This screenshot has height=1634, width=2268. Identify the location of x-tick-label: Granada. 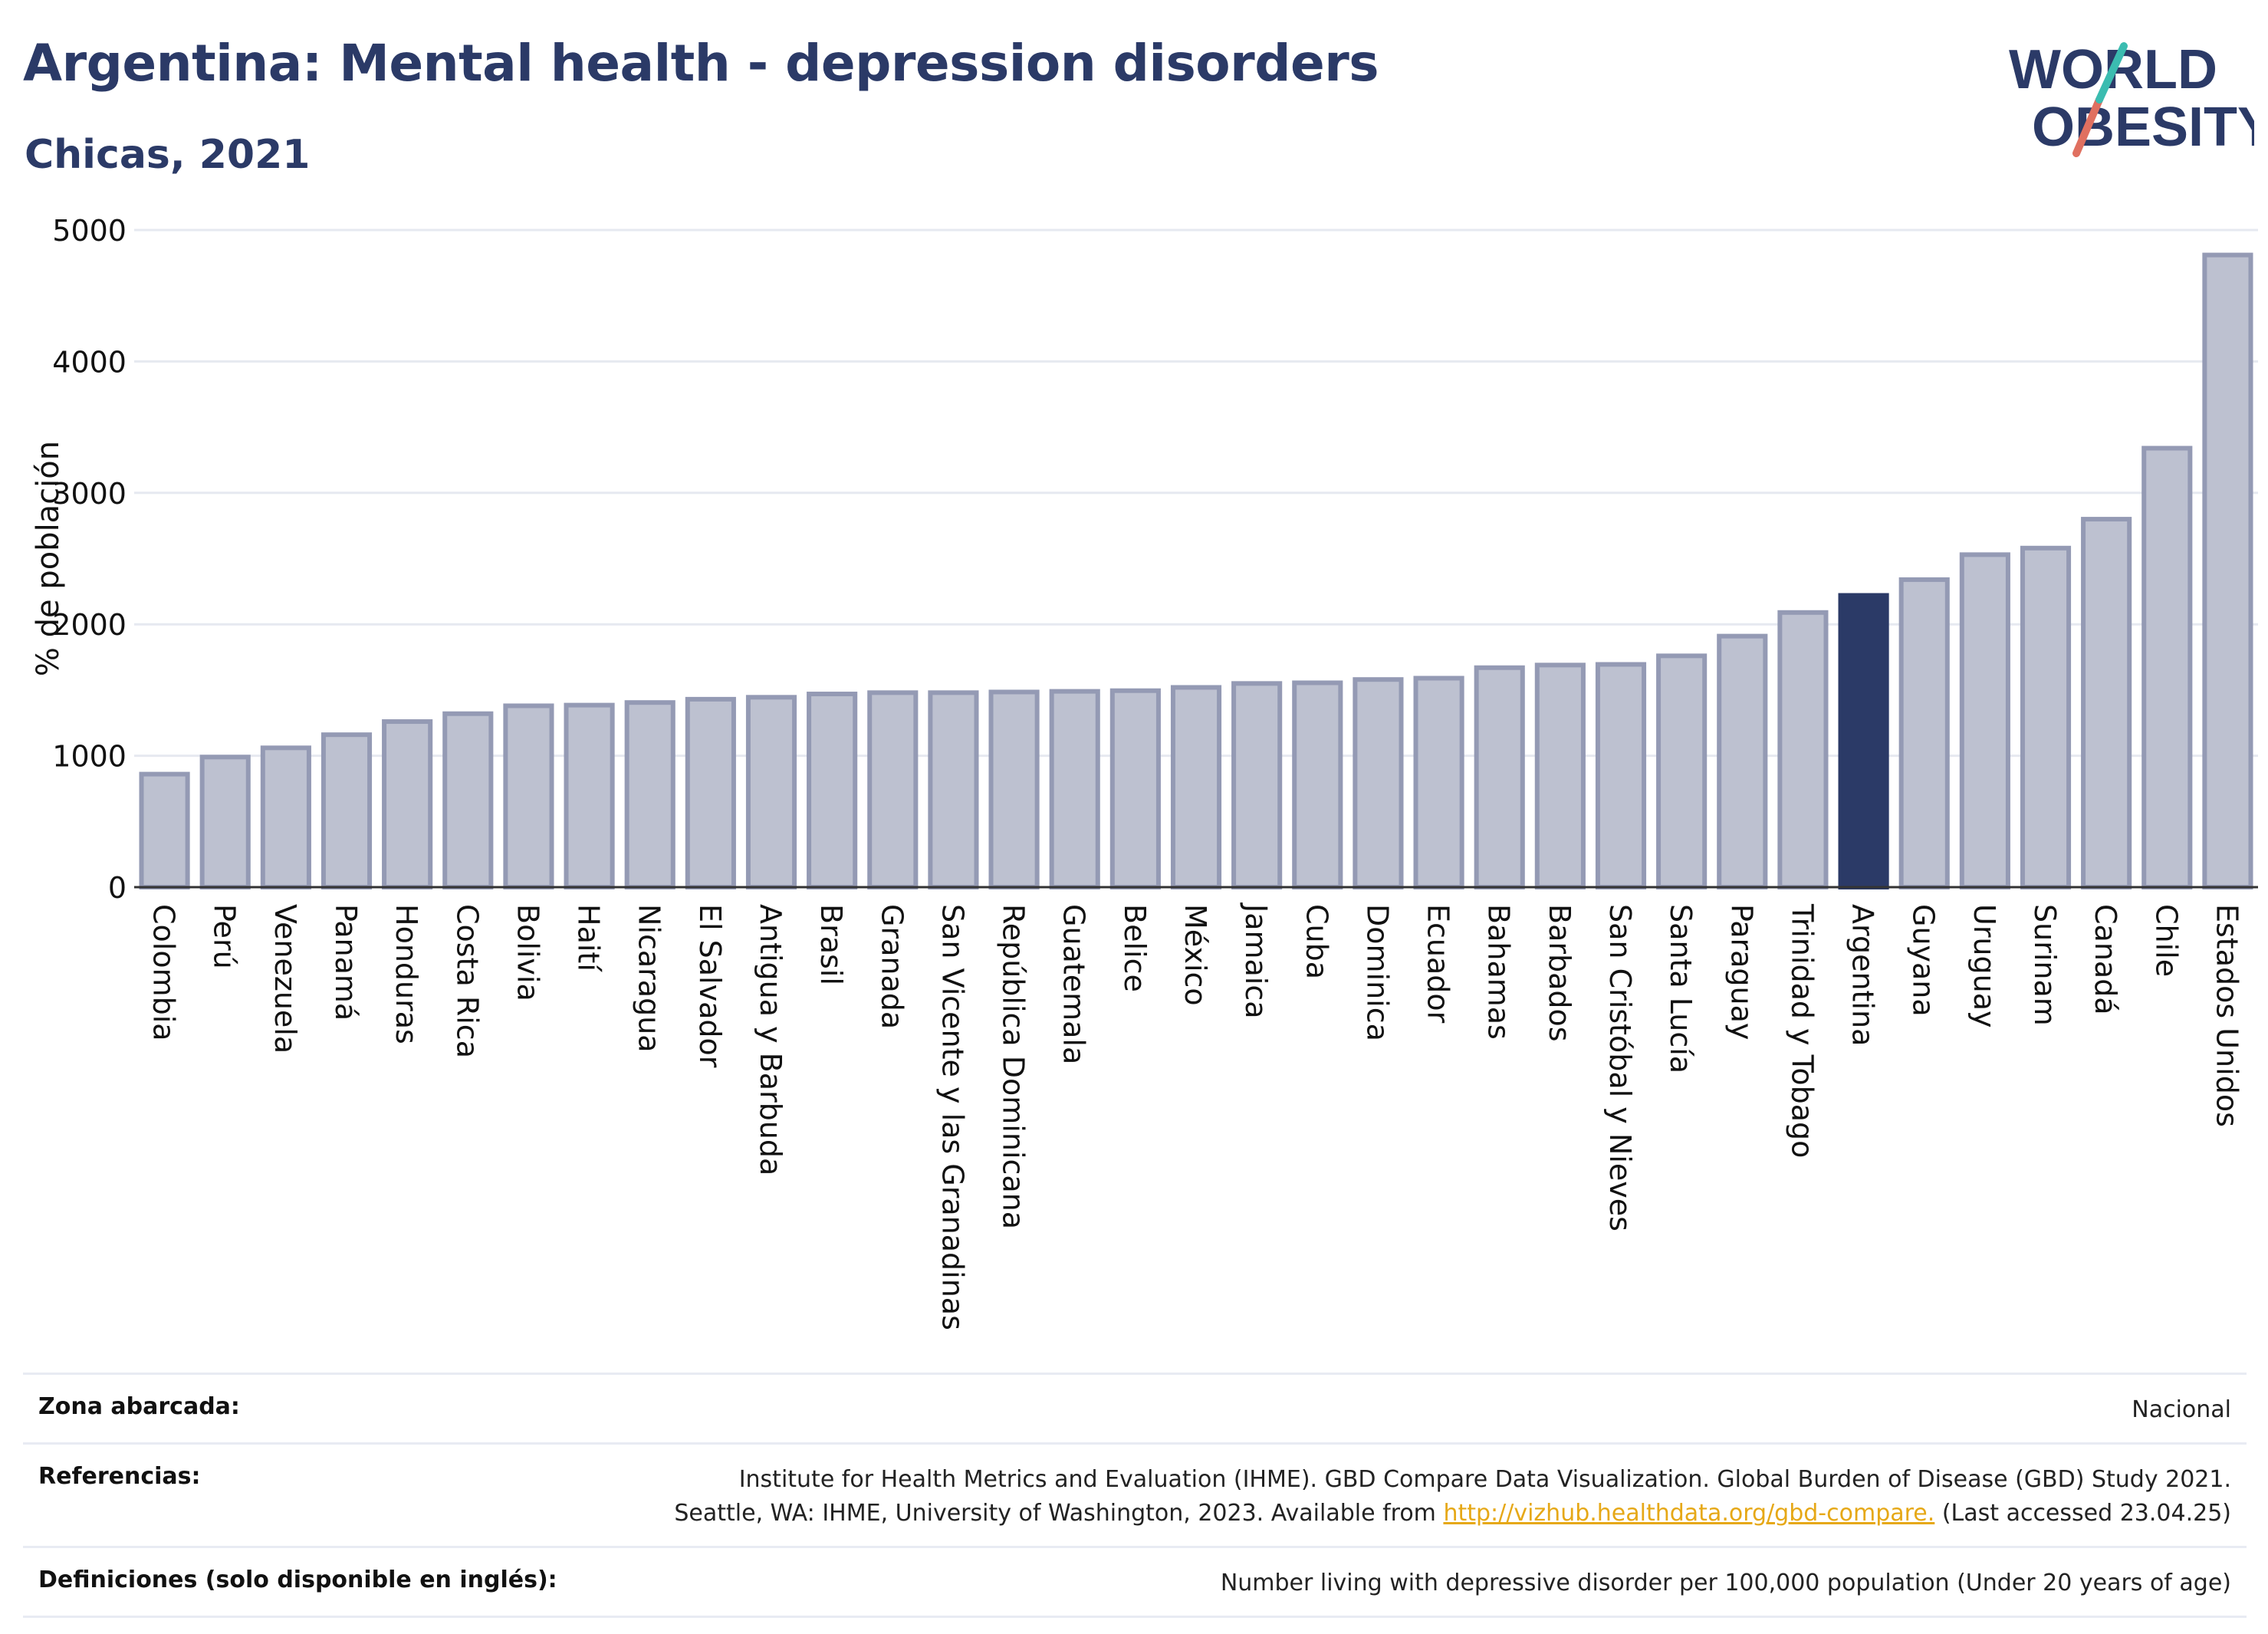
(892, 967).